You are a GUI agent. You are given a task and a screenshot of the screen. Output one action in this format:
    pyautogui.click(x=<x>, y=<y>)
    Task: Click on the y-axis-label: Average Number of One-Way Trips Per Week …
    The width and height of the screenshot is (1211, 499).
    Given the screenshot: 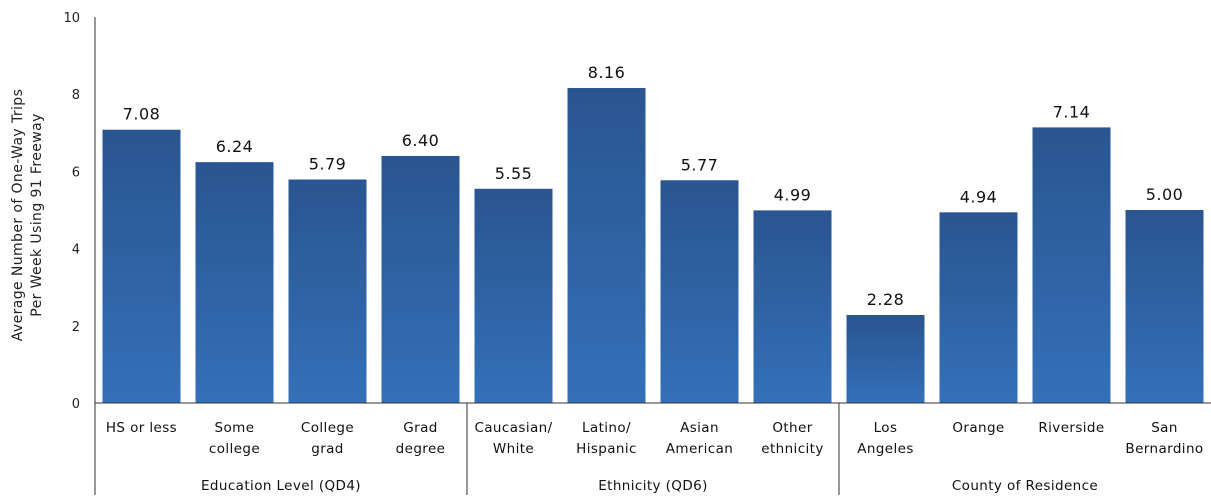 What is the action you would take?
    pyautogui.click(x=27, y=215)
    